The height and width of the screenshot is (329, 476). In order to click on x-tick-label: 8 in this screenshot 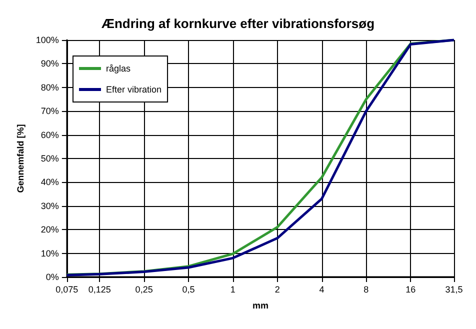, I will do `click(366, 289)`.